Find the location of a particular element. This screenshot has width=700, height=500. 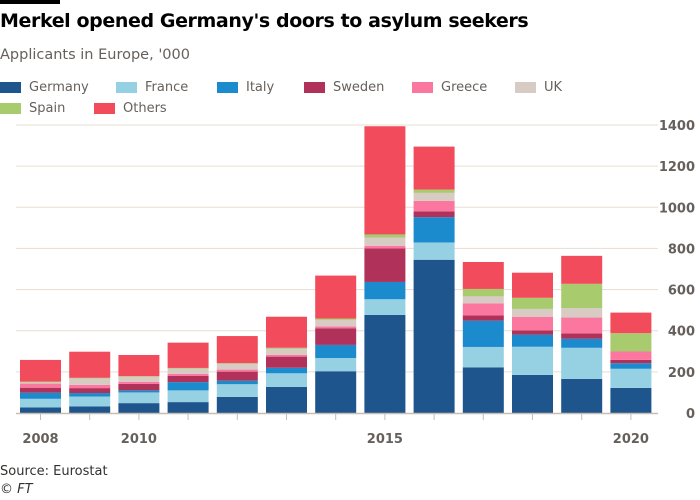

bar-stack-2020 is located at coordinates (631, 362).